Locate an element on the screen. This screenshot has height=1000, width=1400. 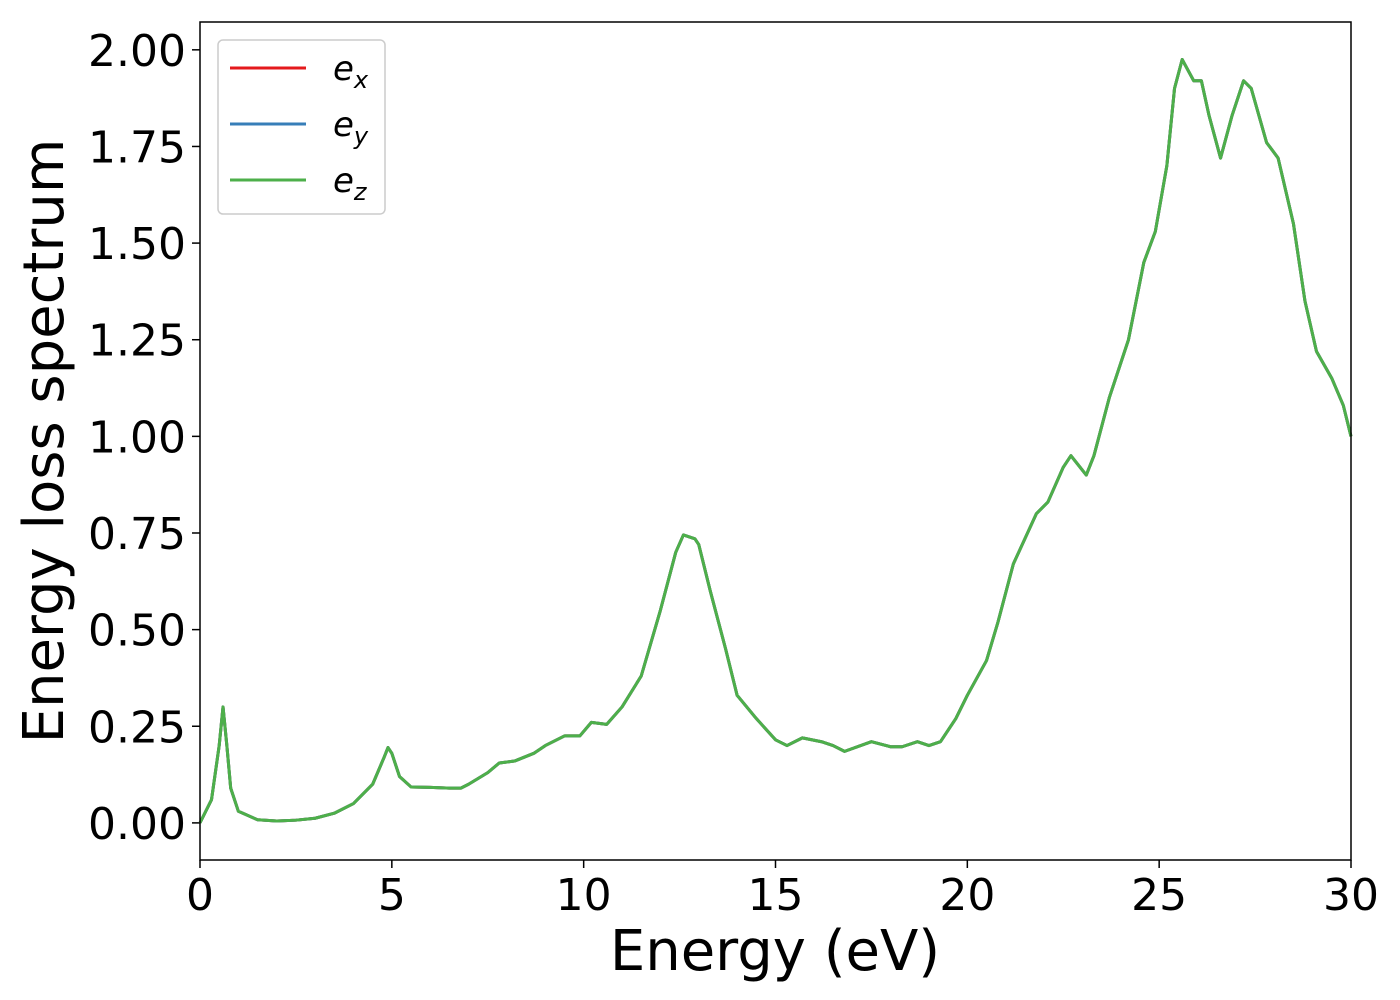
legend-label-sub: x is located at coordinates (361, 80).